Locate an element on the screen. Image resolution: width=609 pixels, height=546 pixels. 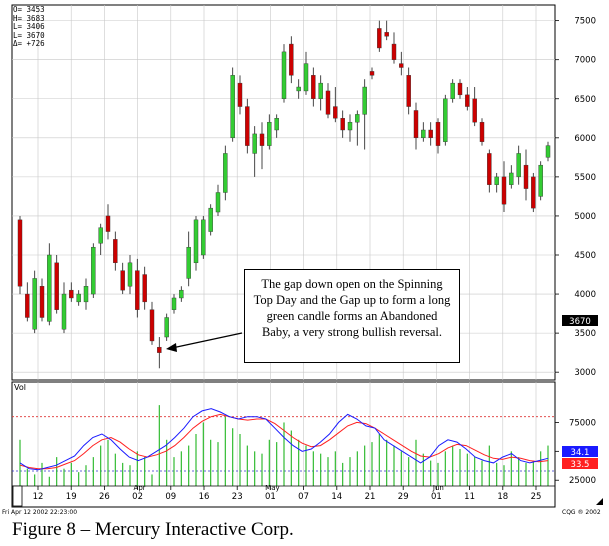
ohlc-high: H= 3683 is located at coordinates (29, 18).